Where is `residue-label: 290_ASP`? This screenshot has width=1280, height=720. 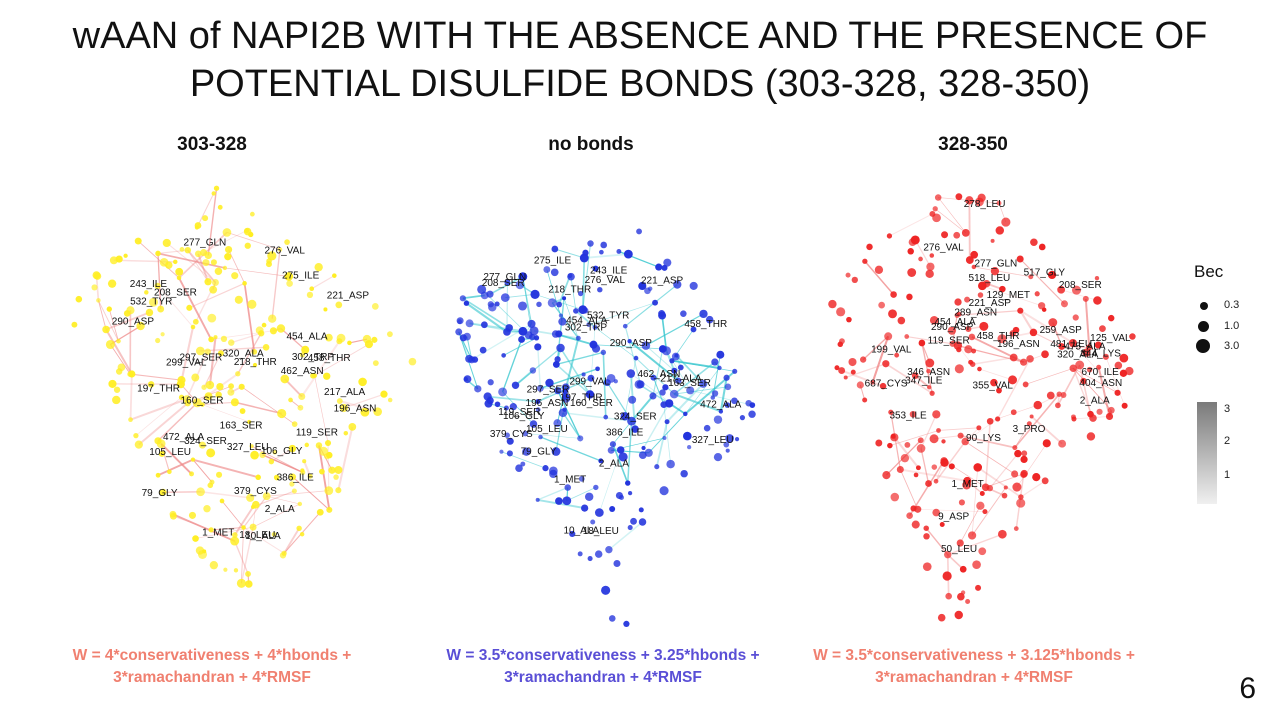 residue-label: 290_ASP is located at coordinates (133, 321).